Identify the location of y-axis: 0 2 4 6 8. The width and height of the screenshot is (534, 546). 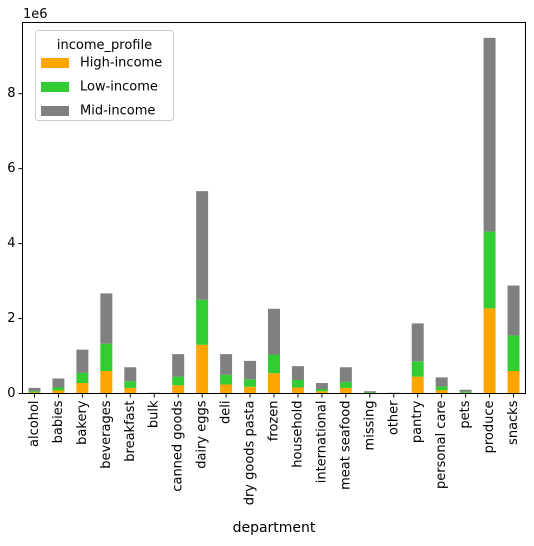
(15, 243).